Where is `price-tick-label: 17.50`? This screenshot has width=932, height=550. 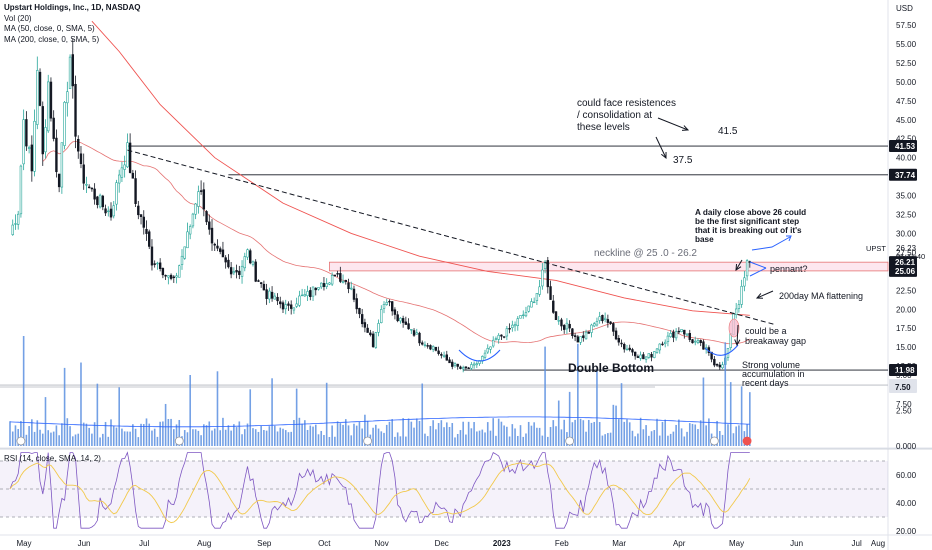
price-tick-label: 17.50 is located at coordinates (906, 328).